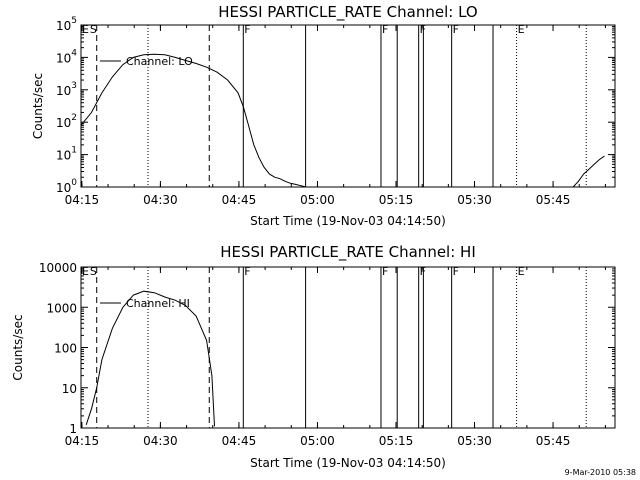 This screenshot has width=640, height=480. What do you see at coordinates (600, 472) in the screenshot?
I see `date-stamp: 9-Mar-2010 05:38` at bounding box center [600, 472].